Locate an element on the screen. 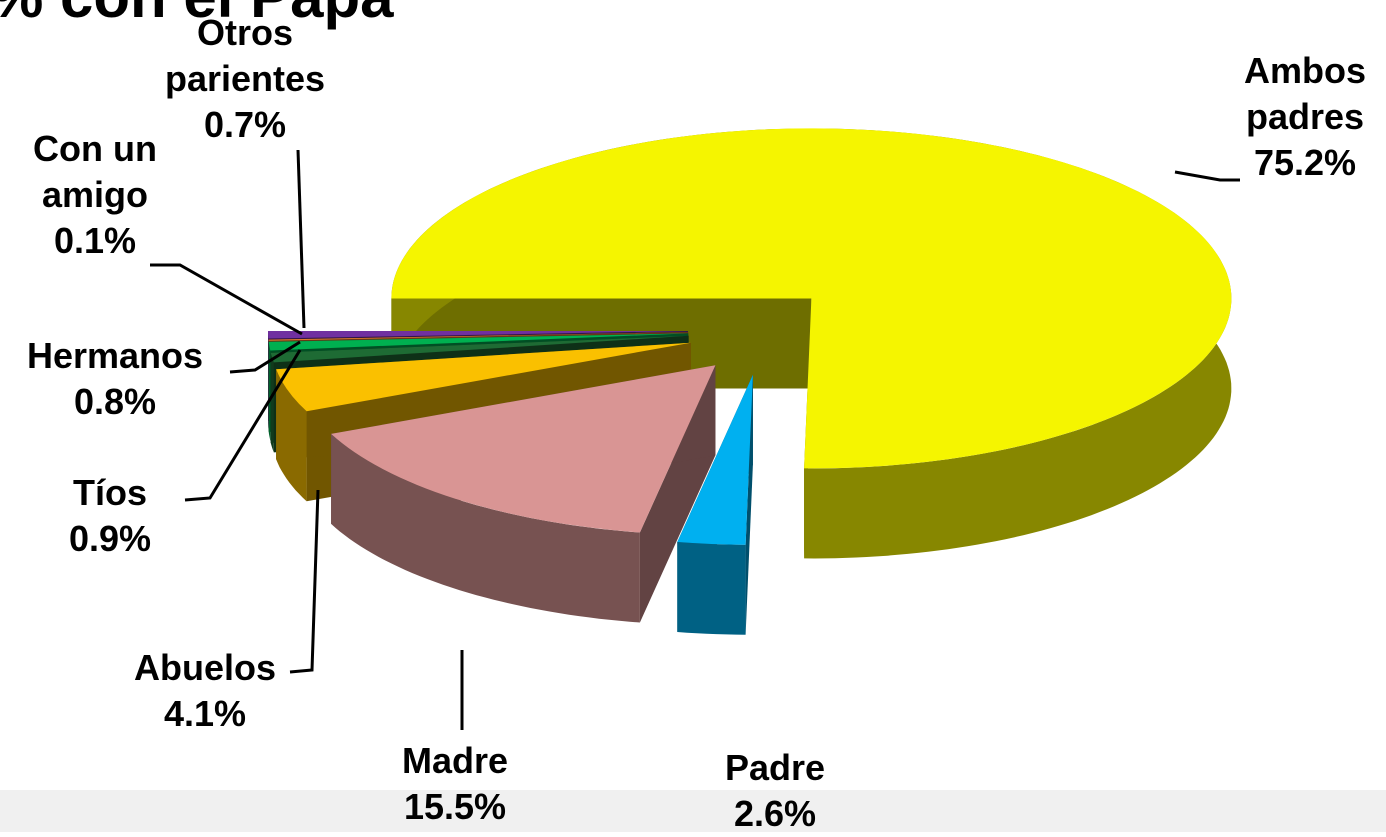 This screenshot has width=1386, height=837. label-name: Tíos is located at coordinates (110, 493).